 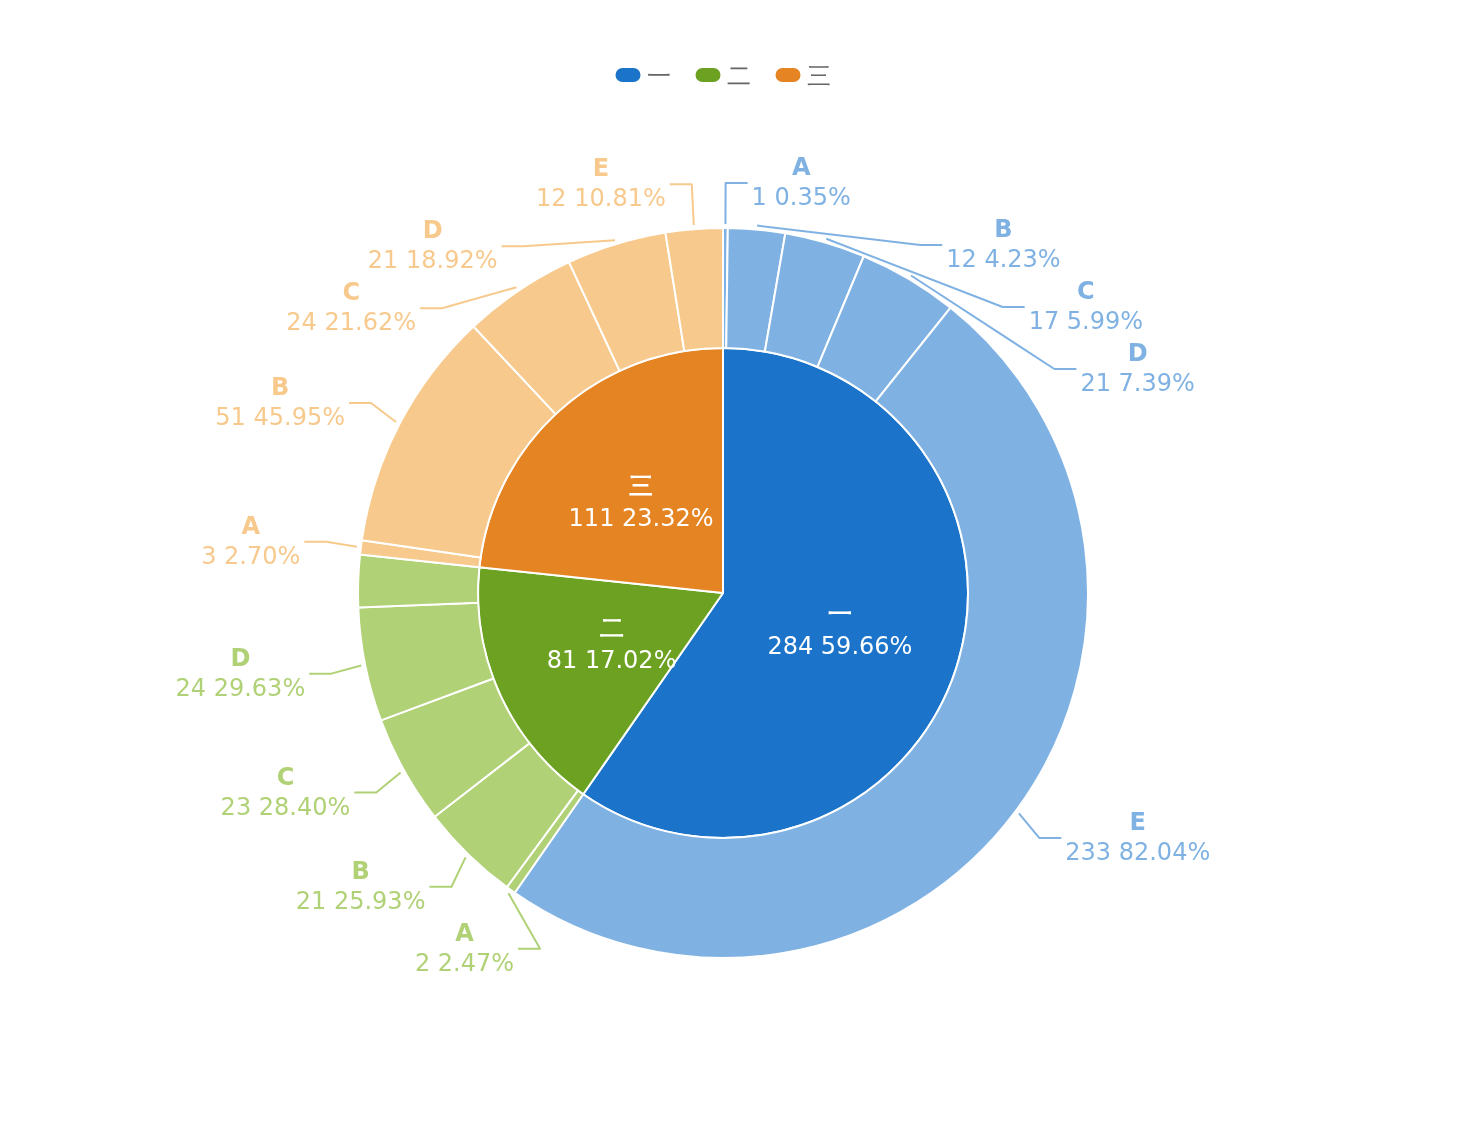 I want to click on data-label: 81 17.02%, so click(x=611, y=659).